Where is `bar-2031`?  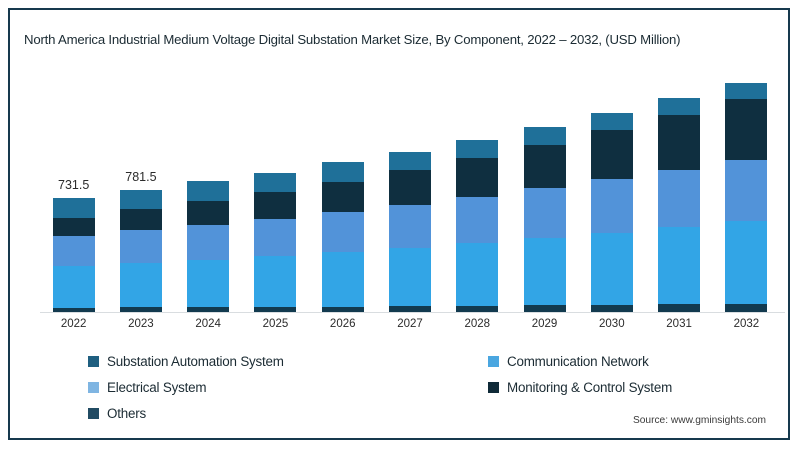
bar-2031 is located at coordinates (679, 204).